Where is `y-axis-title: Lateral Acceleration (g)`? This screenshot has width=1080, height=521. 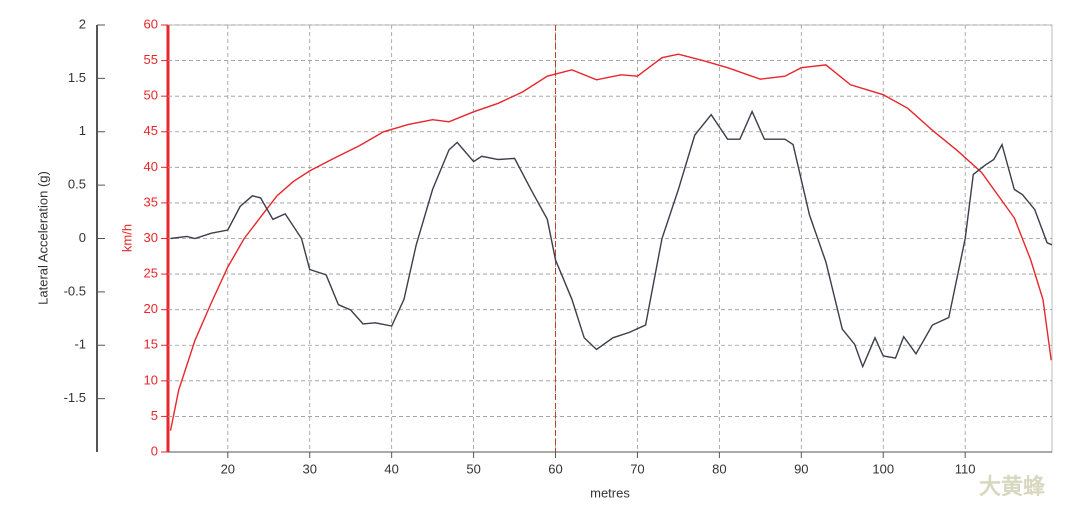
y-axis-title: Lateral Acceleration (g) is located at coordinates (42, 238).